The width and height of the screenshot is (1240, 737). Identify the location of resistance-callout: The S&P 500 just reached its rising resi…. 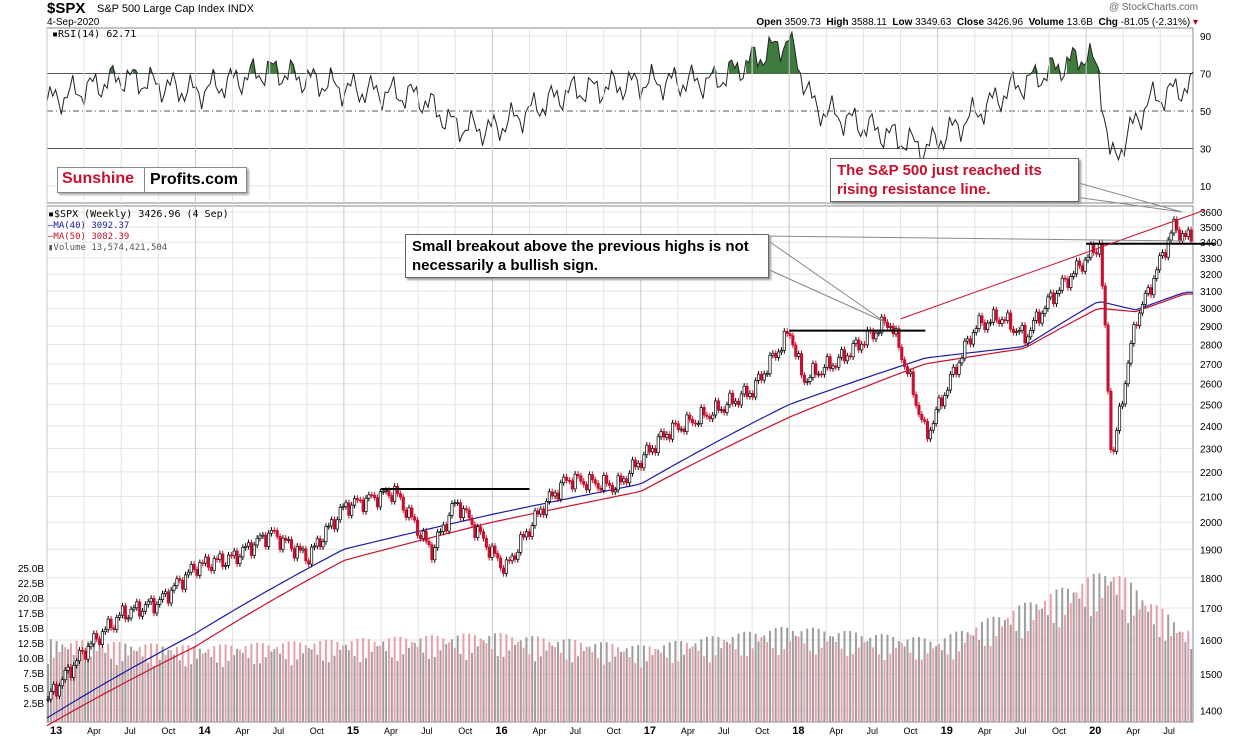
(954, 180).